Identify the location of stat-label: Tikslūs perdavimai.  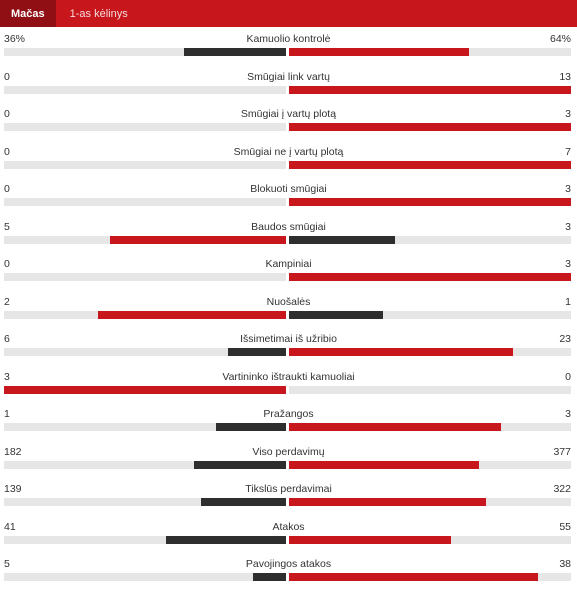
(288, 489).